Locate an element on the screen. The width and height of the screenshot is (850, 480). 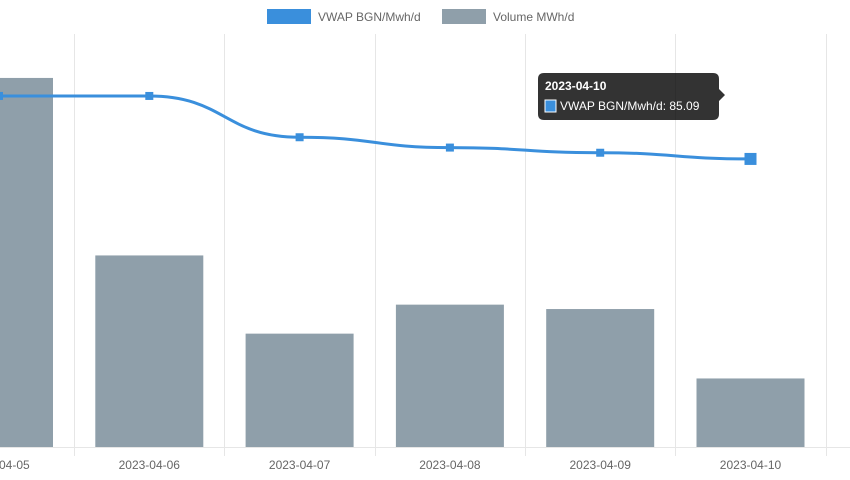
tooltip-title: 2023-04-10 is located at coordinates (576, 86).